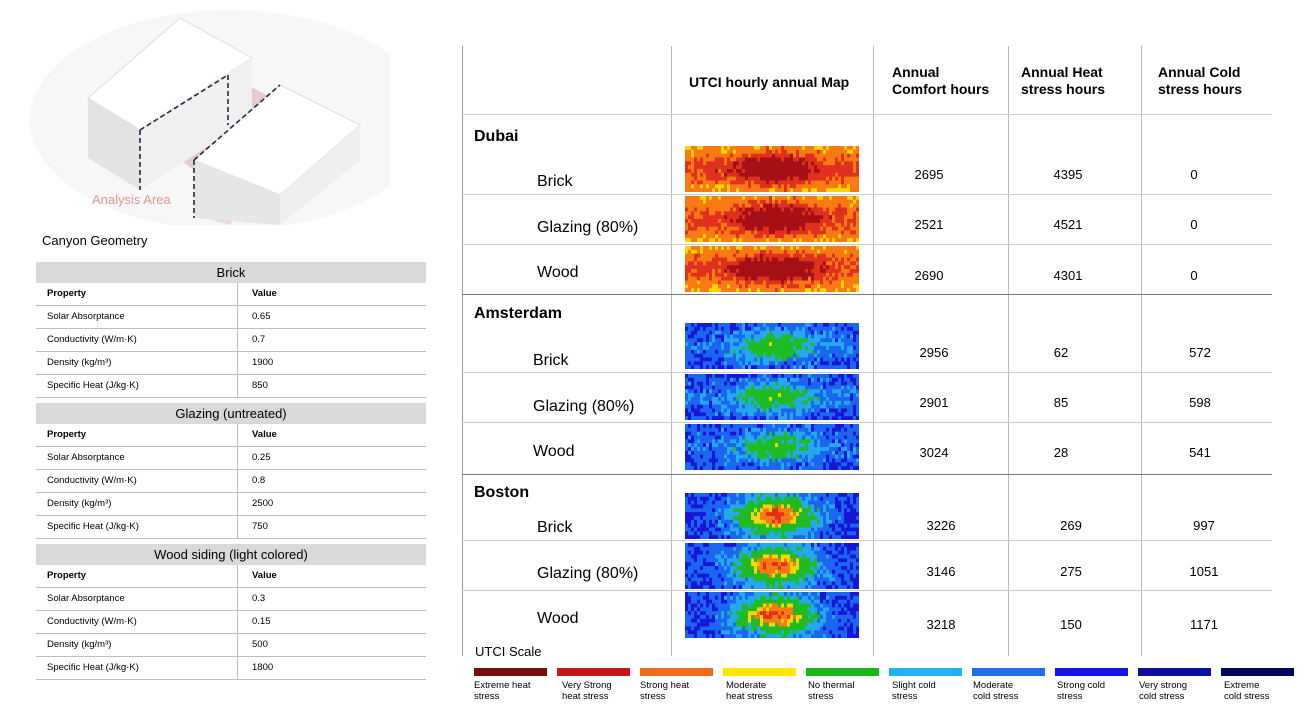  Describe the element at coordinates (934, 352) in the screenshot. I see `comfort-hours-value: 2956` at that location.